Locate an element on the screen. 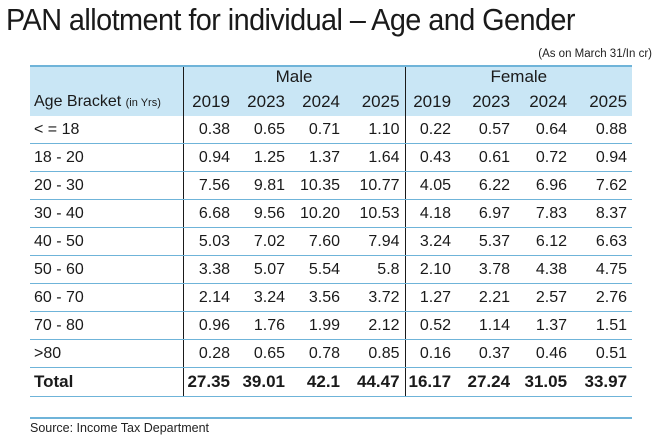  female-value-cell: 2.21 is located at coordinates (486, 297).